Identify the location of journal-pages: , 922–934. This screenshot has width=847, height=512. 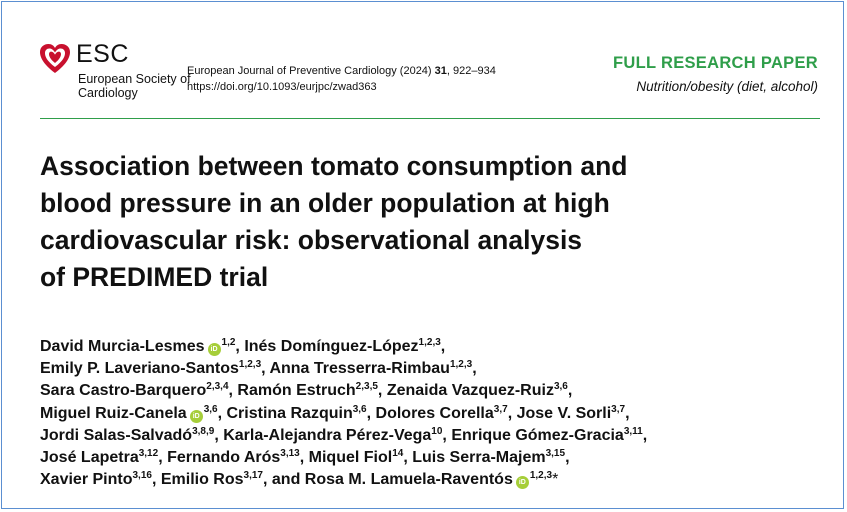
(471, 71).